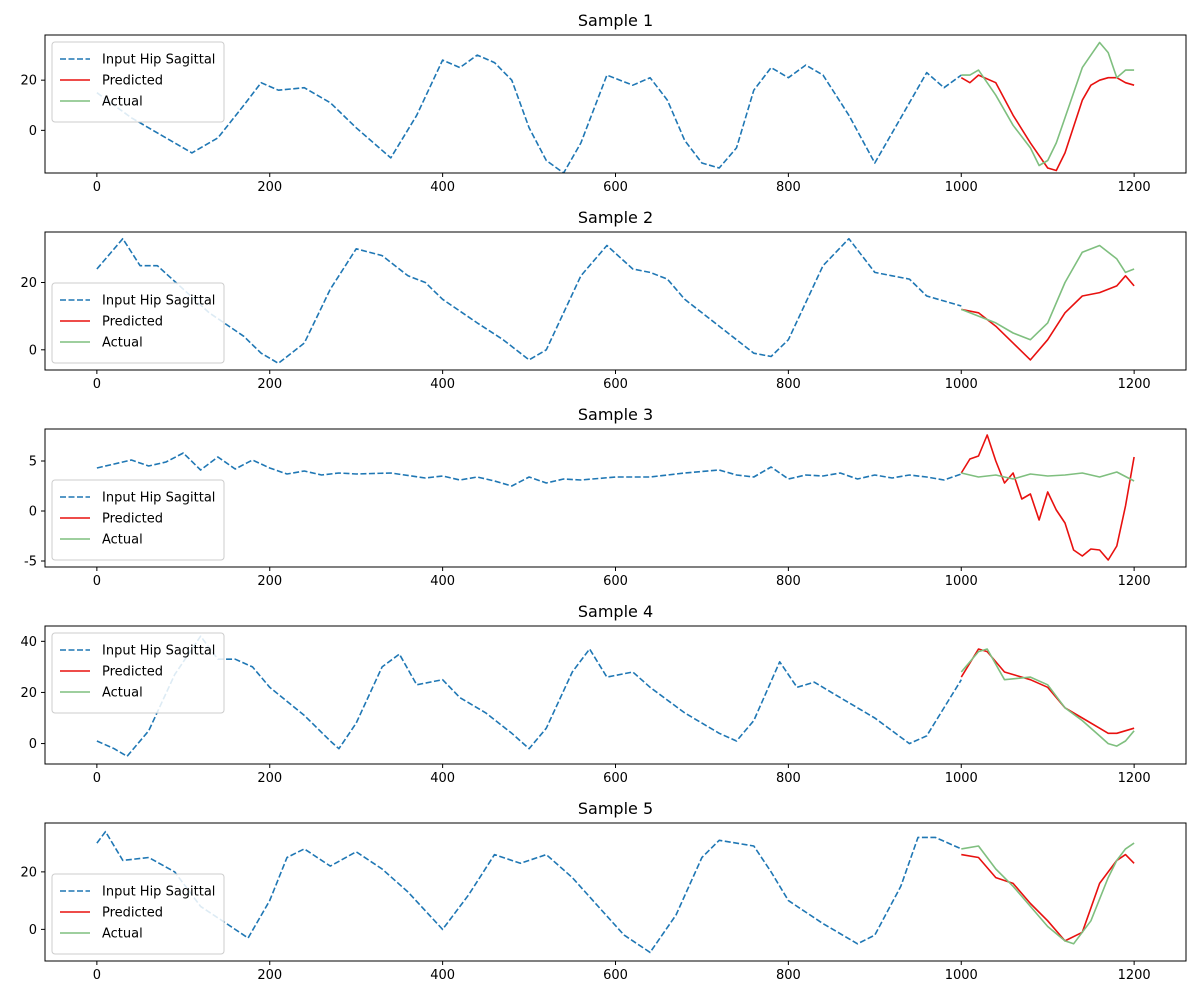 This screenshot has width=1200, height=1000. What do you see at coordinates (28, 642) in the screenshot?
I see `y-tick-label: 40` at bounding box center [28, 642].